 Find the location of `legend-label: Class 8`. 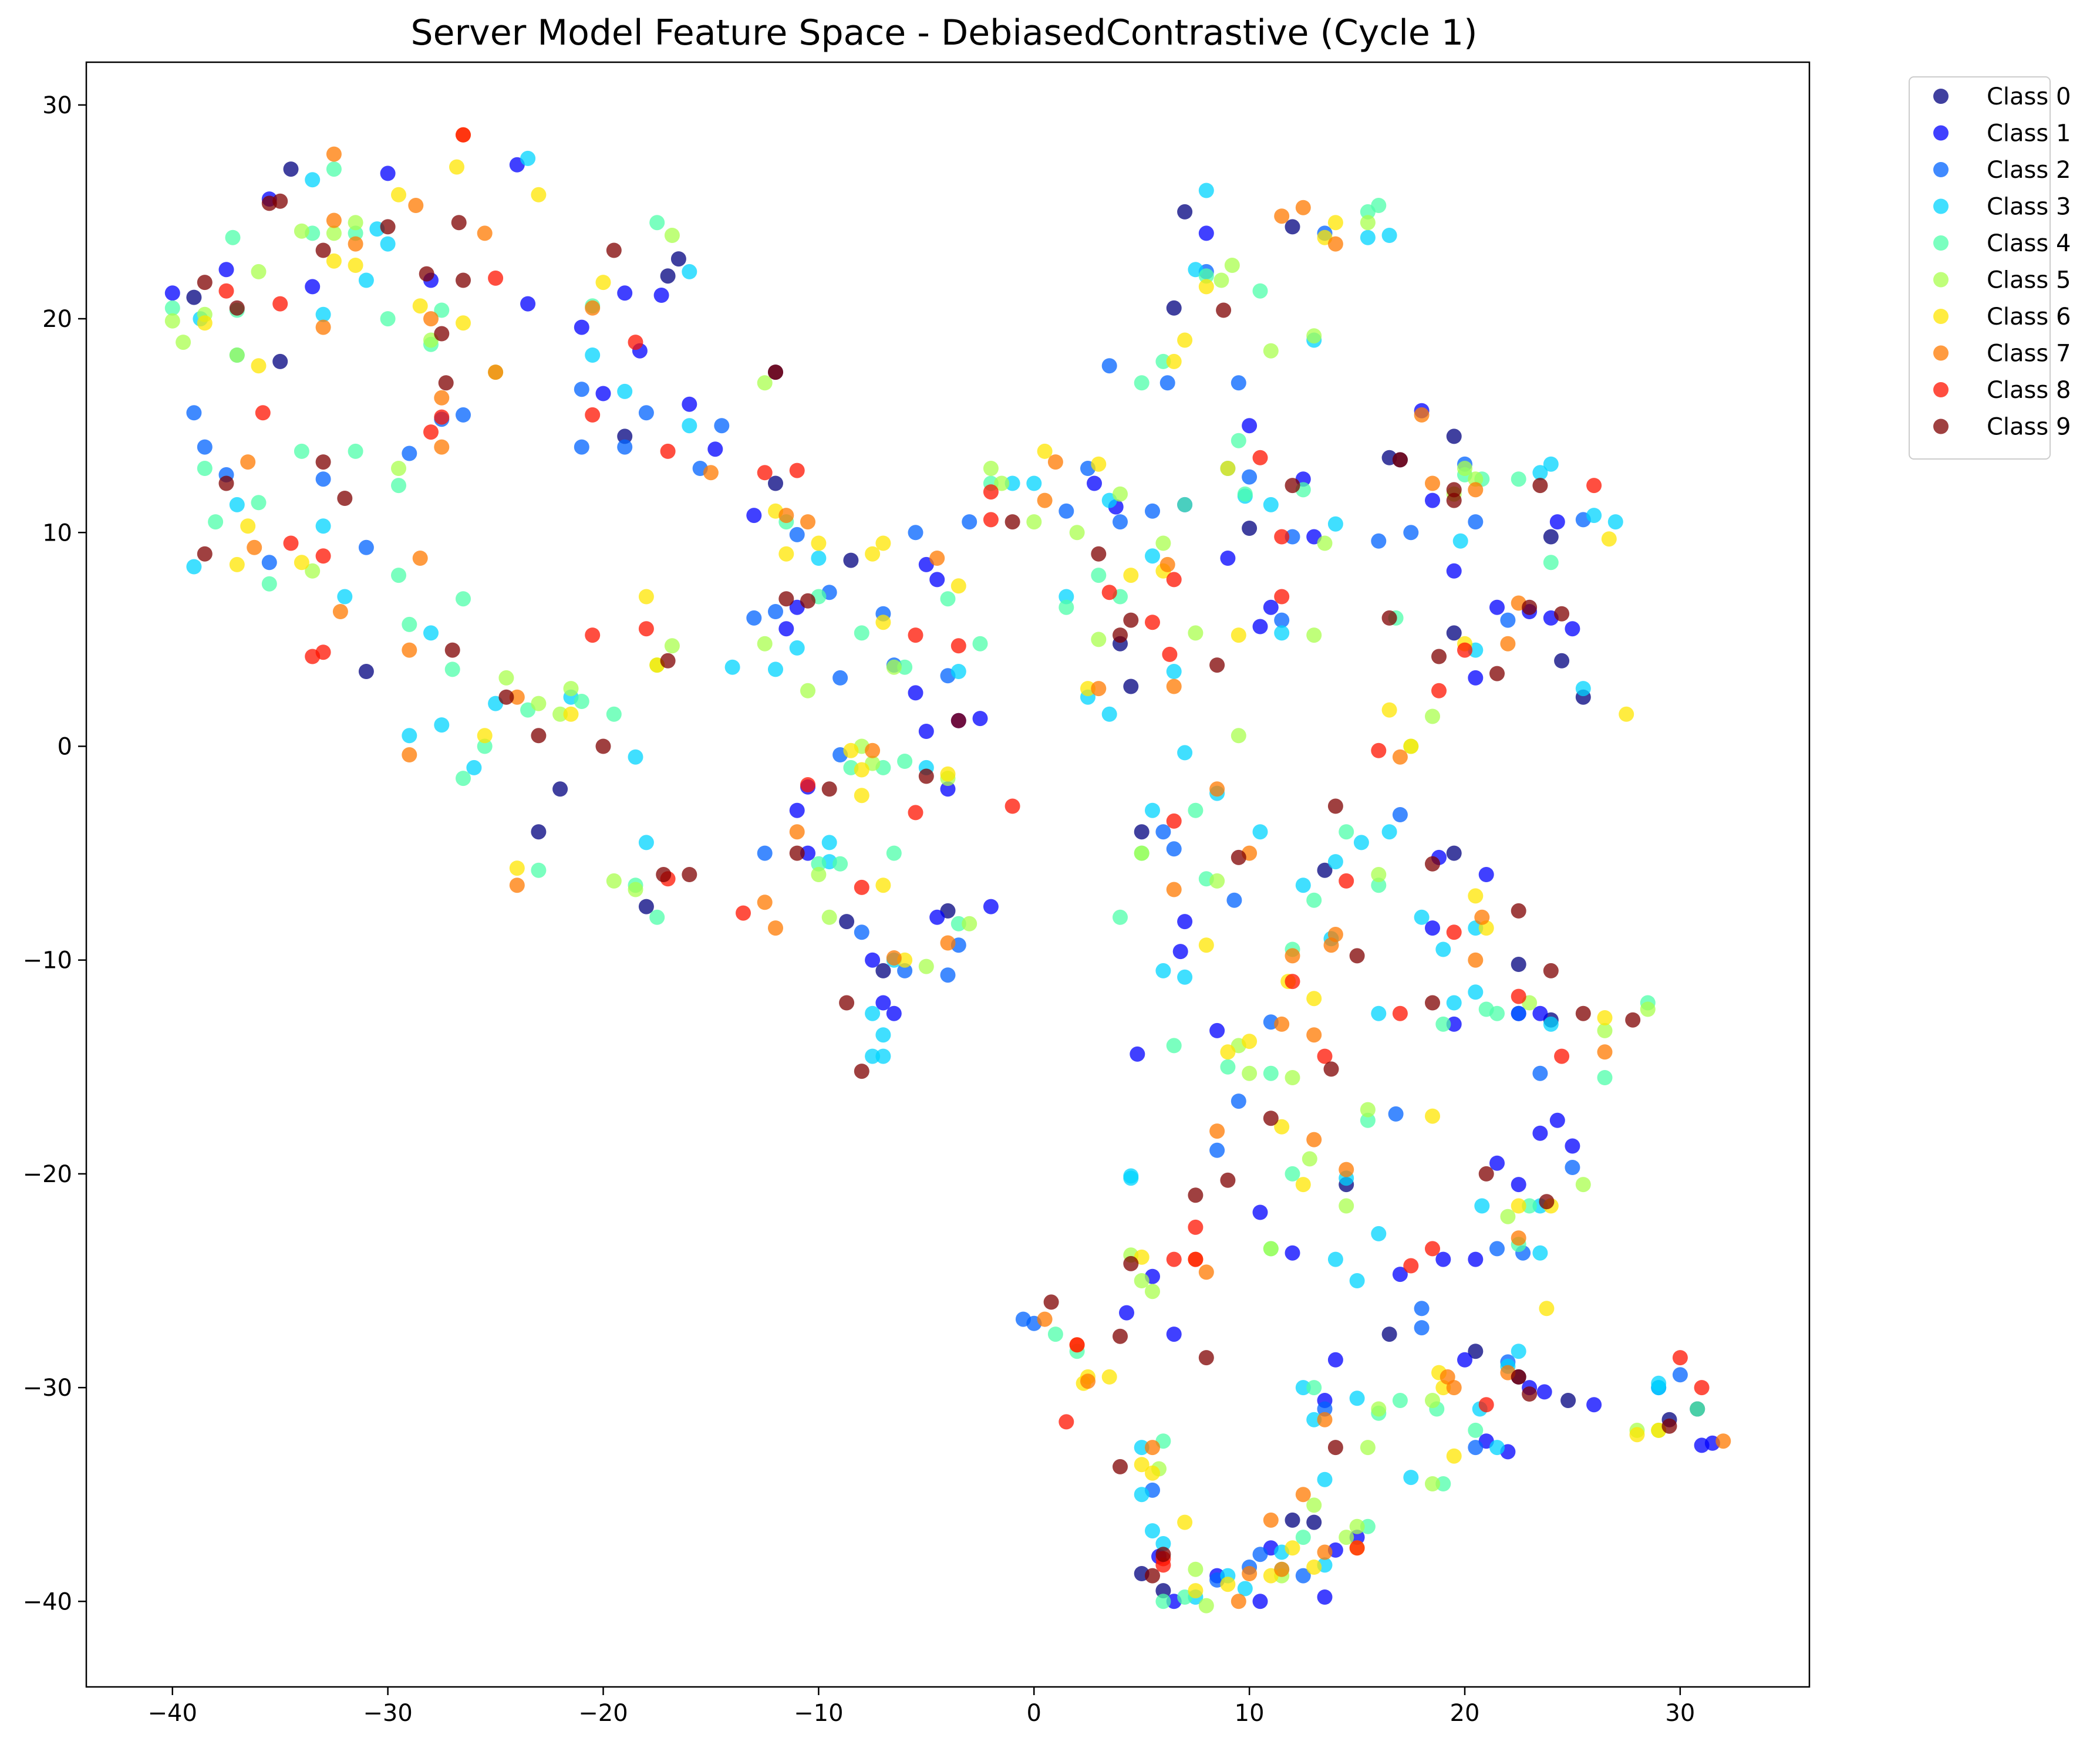

legend-label: Class 8 is located at coordinates (2029, 390).